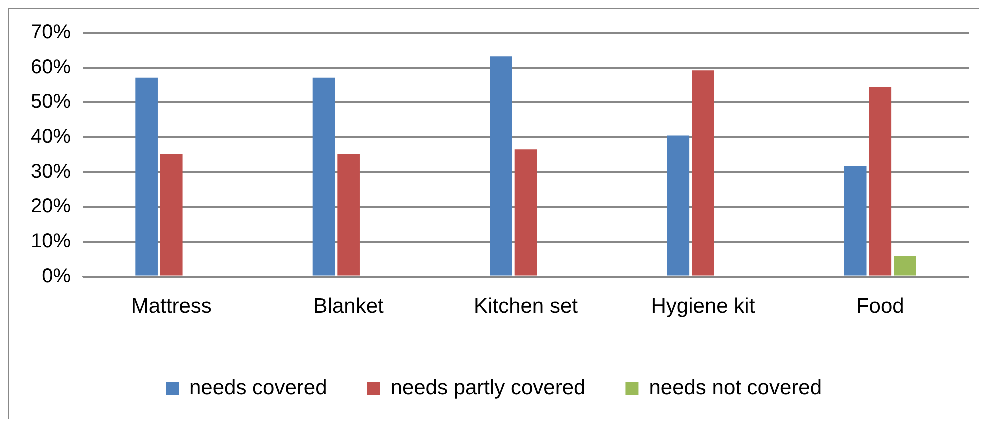 The height and width of the screenshot is (421, 983). Describe the element at coordinates (51, 241) in the screenshot. I see `y-tick-label: 10%` at that location.